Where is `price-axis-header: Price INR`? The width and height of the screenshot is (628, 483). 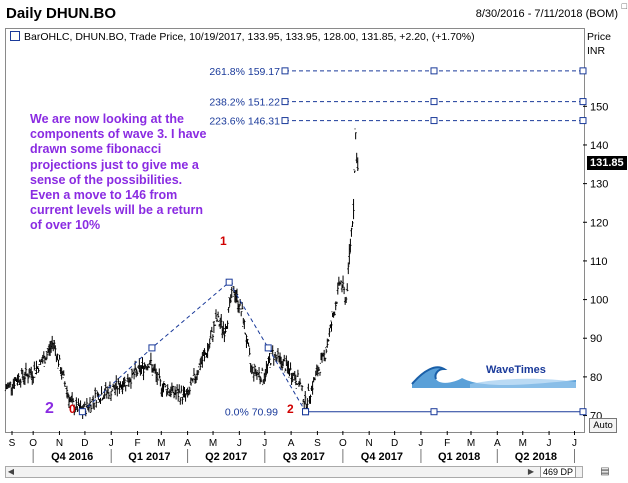
price-axis-header: Price INR is located at coordinates (599, 44).